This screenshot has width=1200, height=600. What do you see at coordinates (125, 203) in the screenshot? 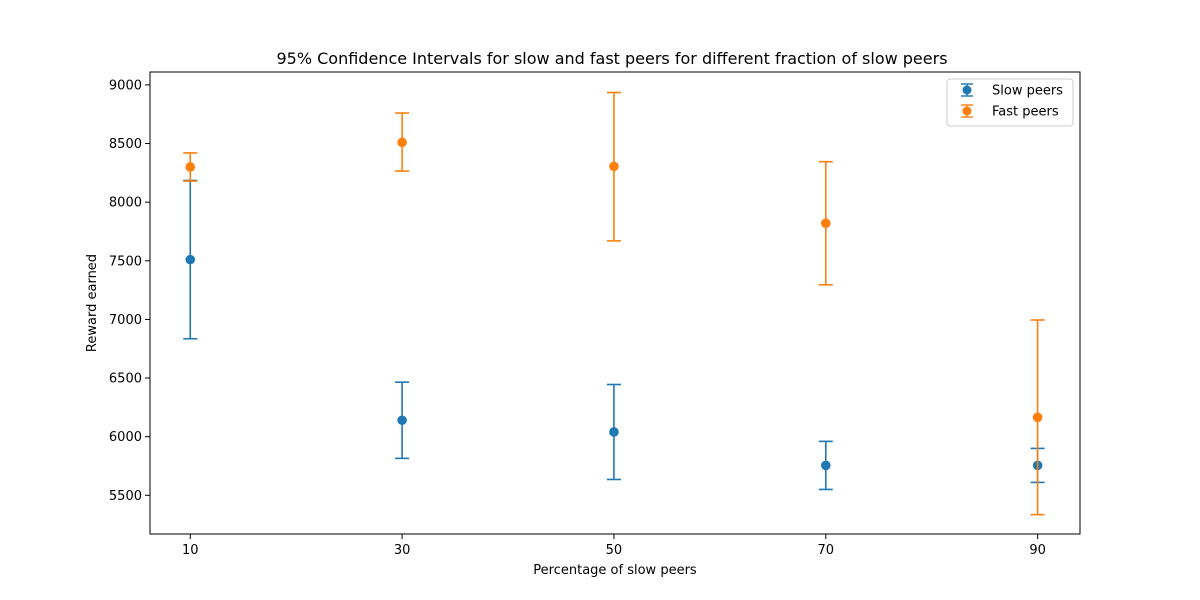
I see `y-tick-label: 8000` at bounding box center [125, 203].